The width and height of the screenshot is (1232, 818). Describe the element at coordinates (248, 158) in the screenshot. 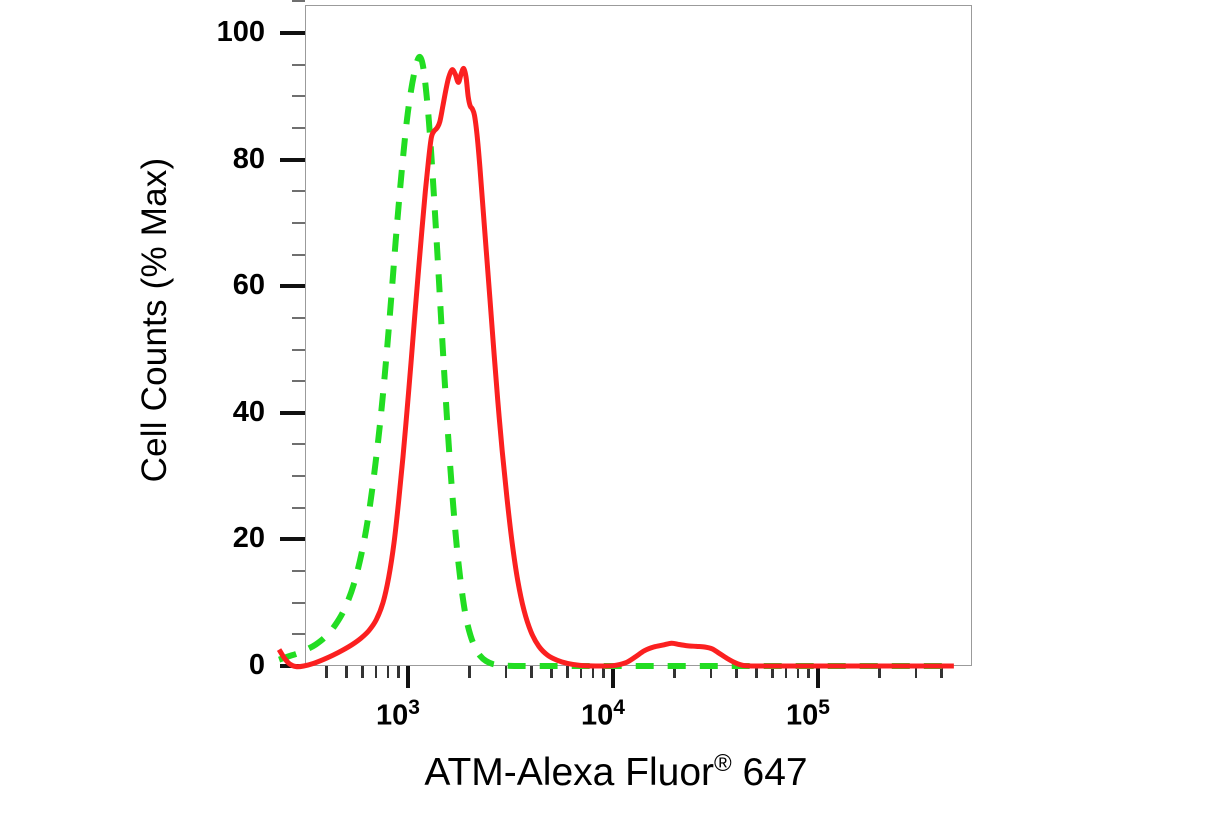

I see `y-tick-label: 80` at that location.